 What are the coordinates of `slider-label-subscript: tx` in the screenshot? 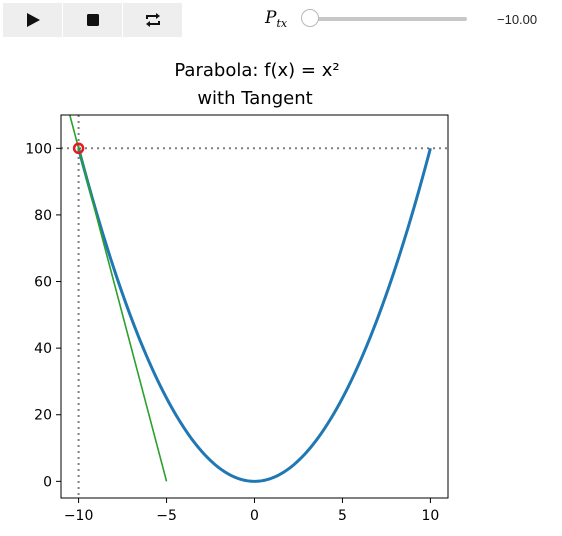 It's located at (282, 23).